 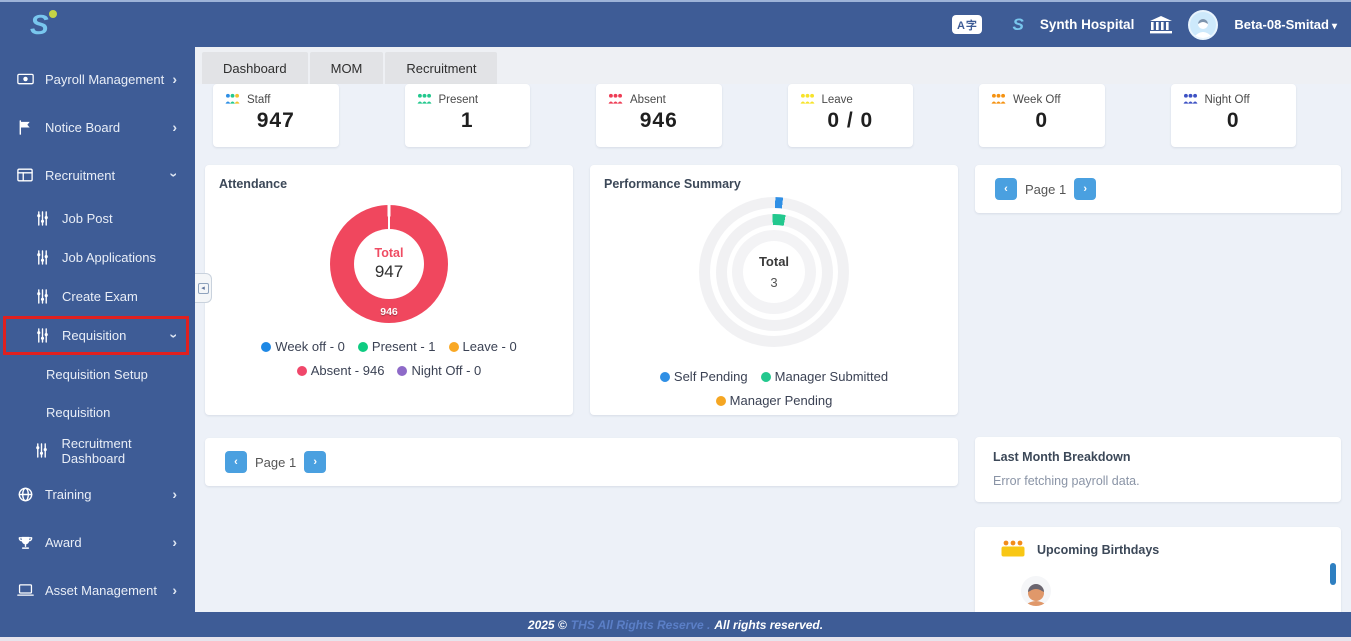 I want to click on logo-dot-icon, so click(x=52, y=13).